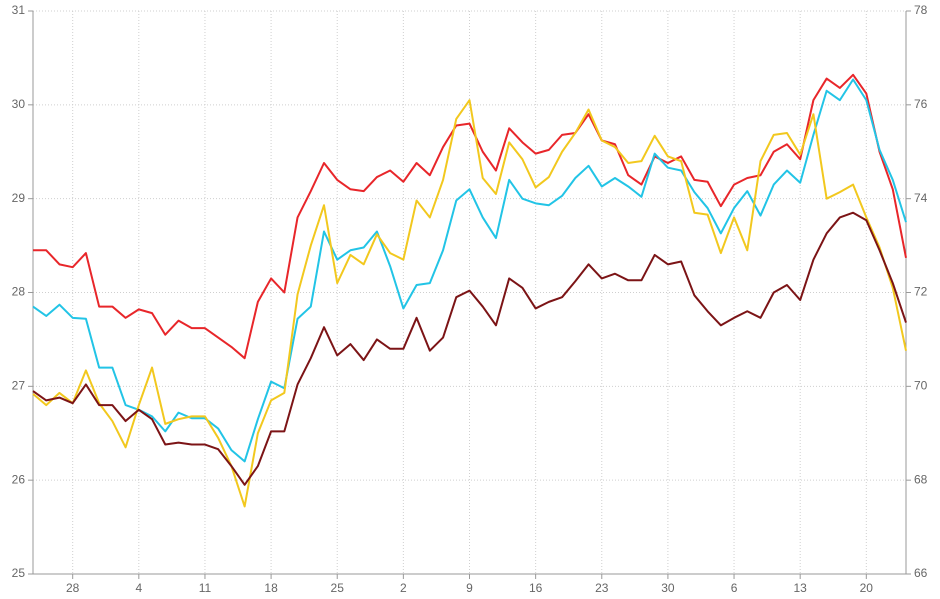  I want to click on y2-tick-label: 66, so click(921, 573).